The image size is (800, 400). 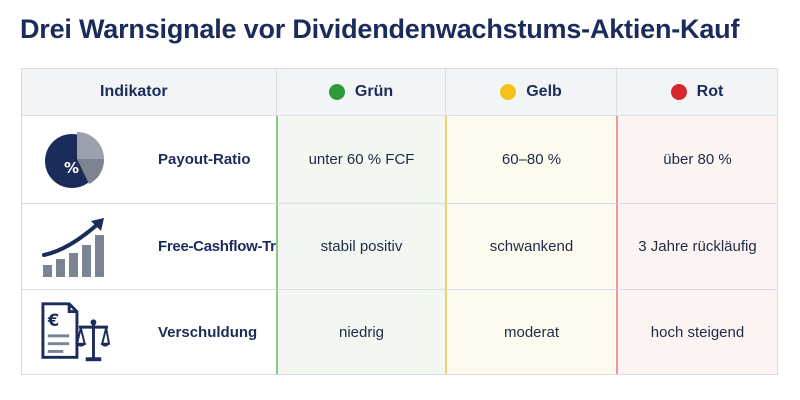 I want to click on header-red: Rot, so click(x=696, y=92).